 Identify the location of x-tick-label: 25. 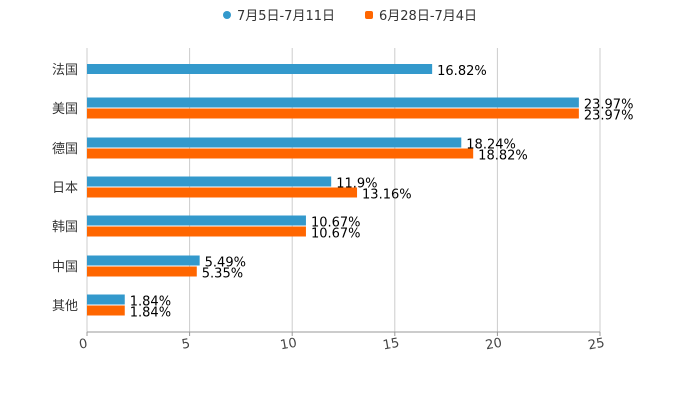
(596, 345).